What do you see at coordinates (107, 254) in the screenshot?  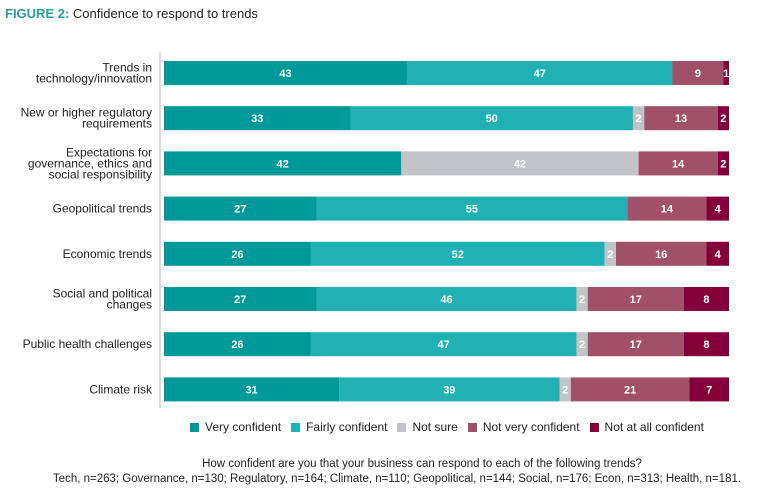 I see `category-label: Economic trends` at bounding box center [107, 254].